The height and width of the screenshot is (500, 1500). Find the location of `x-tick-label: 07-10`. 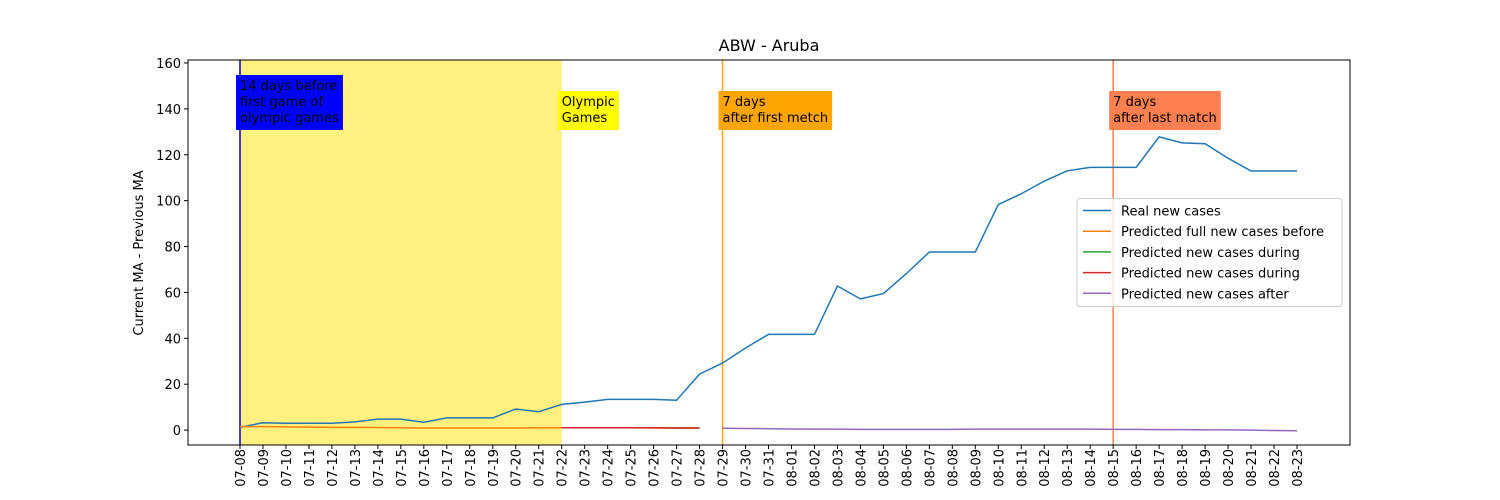

x-tick-label: 07-10 is located at coordinates (287, 468).